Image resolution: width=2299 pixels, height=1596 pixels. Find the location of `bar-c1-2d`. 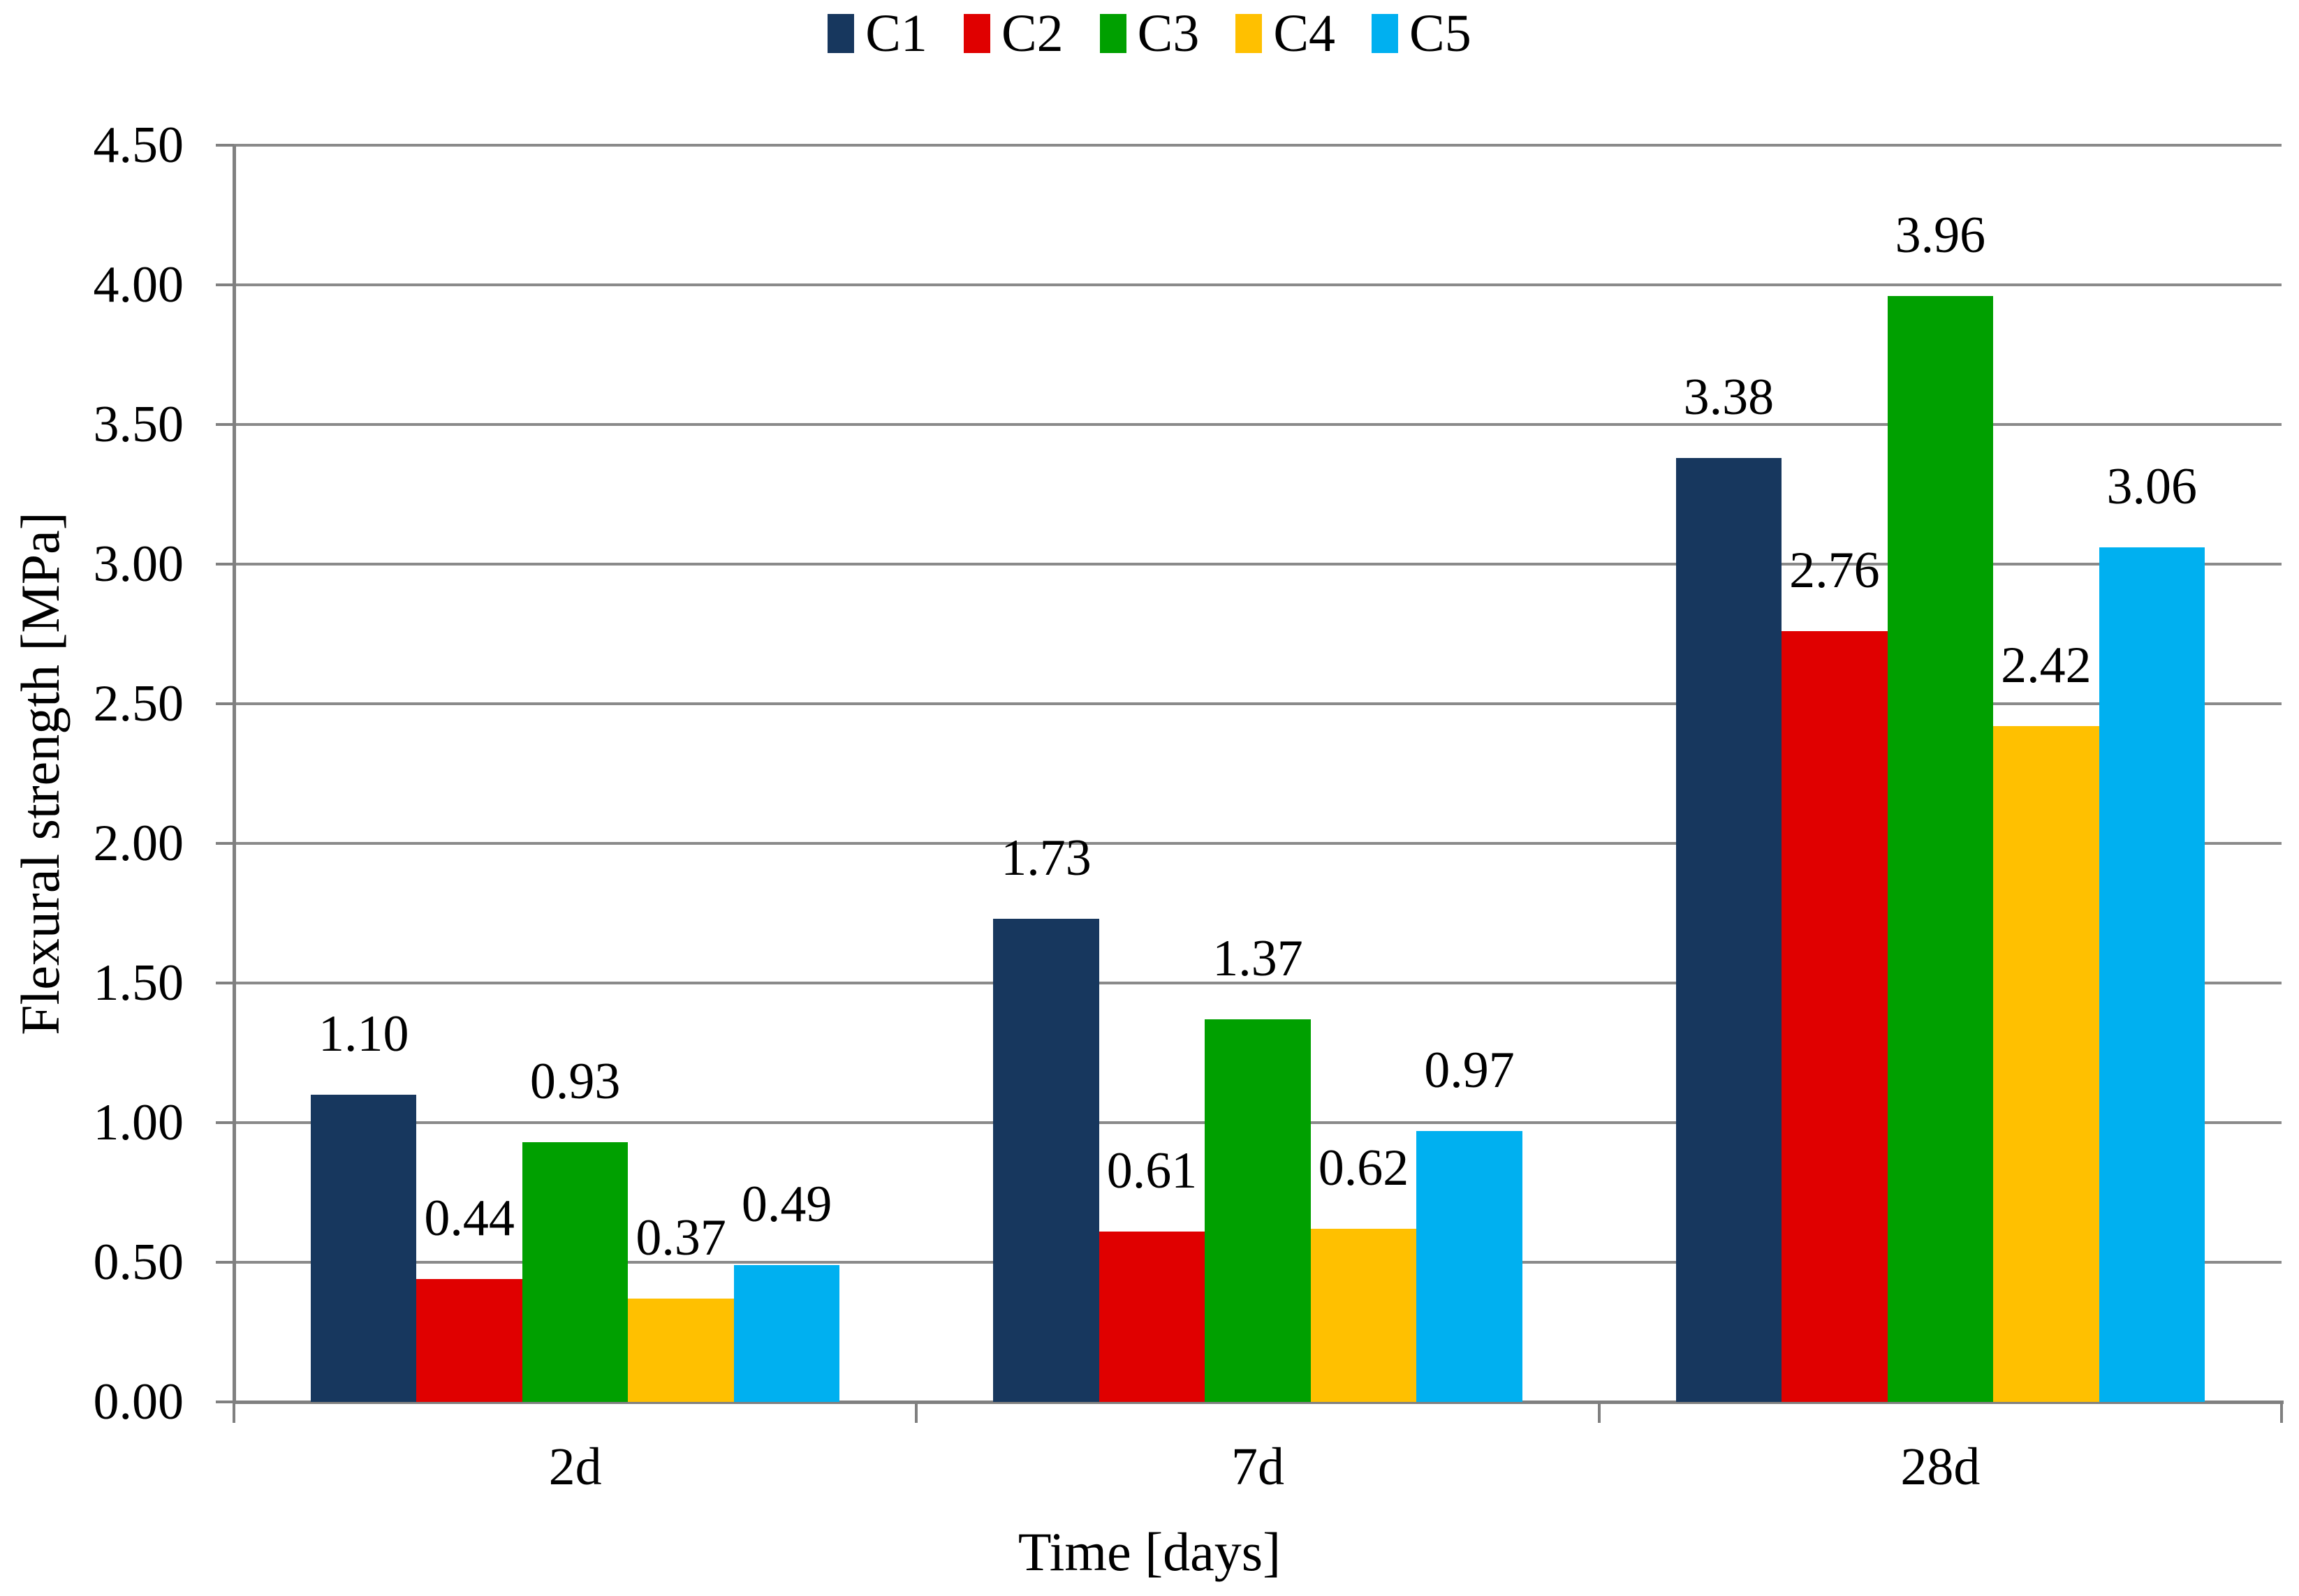

bar-c1-2d is located at coordinates (364, 1248).